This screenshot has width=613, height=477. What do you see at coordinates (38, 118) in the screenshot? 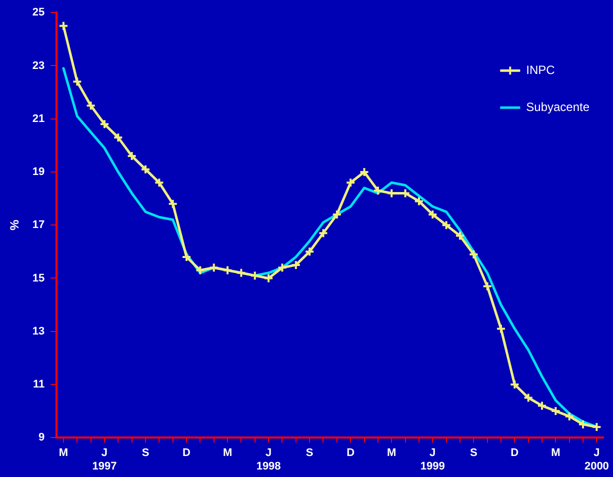
I see `y-tick-label: 21` at bounding box center [38, 118].